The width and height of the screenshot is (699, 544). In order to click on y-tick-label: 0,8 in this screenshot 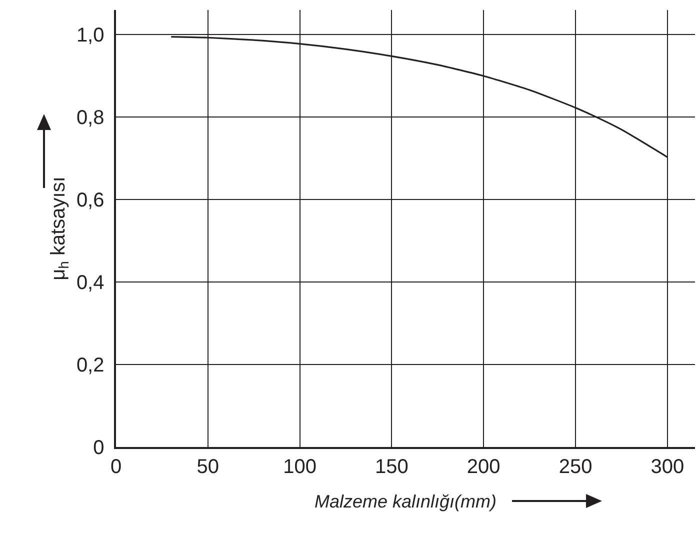, I will do `click(90, 118)`.